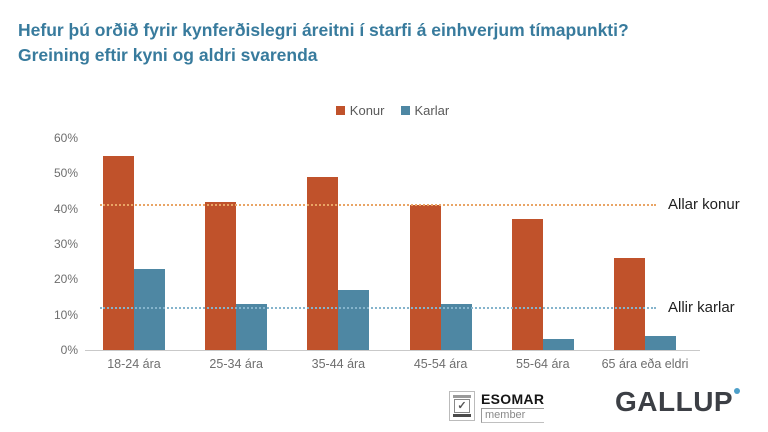 The height and width of the screenshot is (432, 768). What do you see at coordinates (338, 364) in the screenshot?
I see `x-tick-label: 35-44 ára` at bounding box center [338, 364].